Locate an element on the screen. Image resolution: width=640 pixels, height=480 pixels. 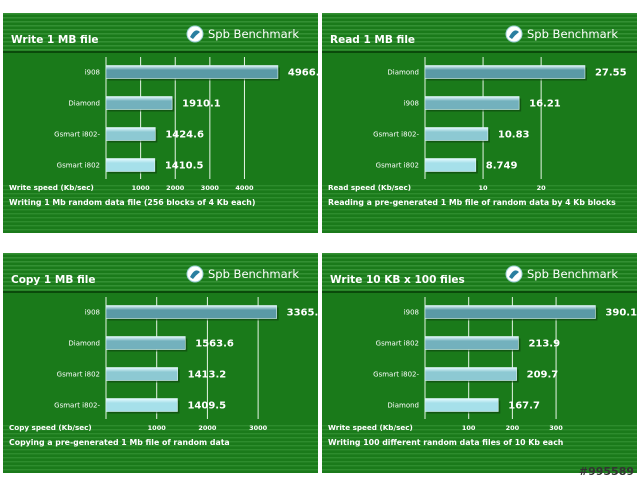
x-tick-label: 300 is located at coordinates (556, 428).